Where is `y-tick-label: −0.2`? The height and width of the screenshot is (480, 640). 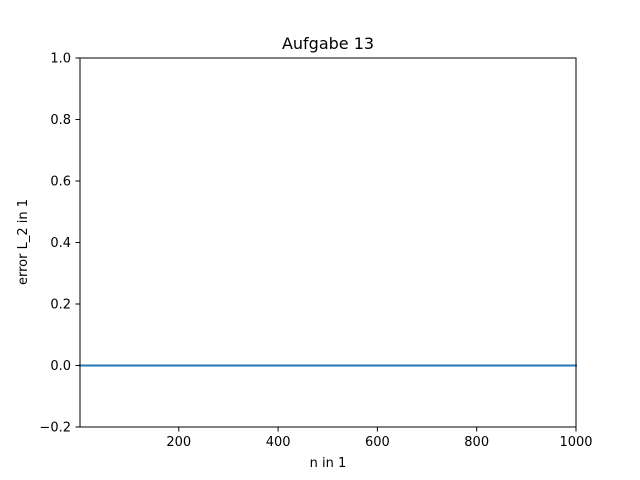
y-tick-label: −0.2 is located at coordinates (55, 428).